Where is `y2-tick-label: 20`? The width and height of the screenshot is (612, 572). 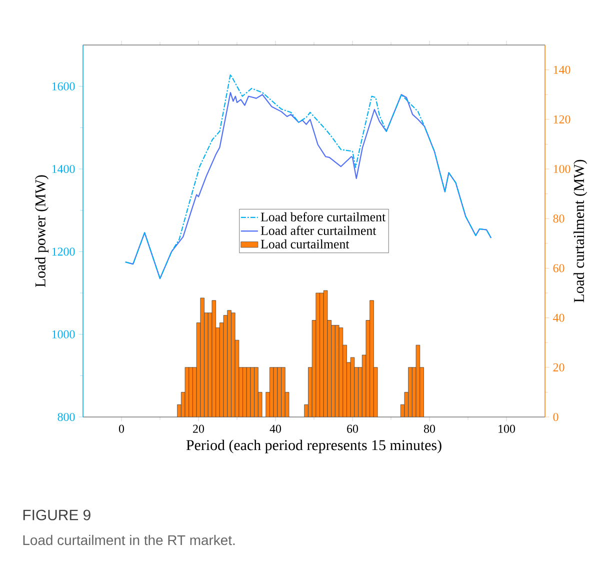
y2-tick-label: 20 is located at coordinates (558, 367).